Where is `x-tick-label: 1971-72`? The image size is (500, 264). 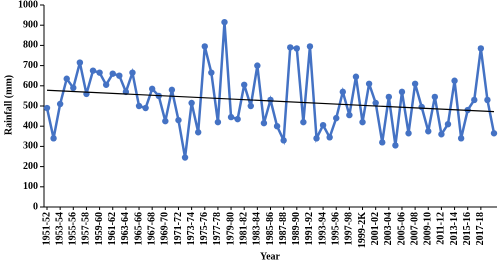 x-tick-label: 1971-72 is located at coordinates (178, 228).